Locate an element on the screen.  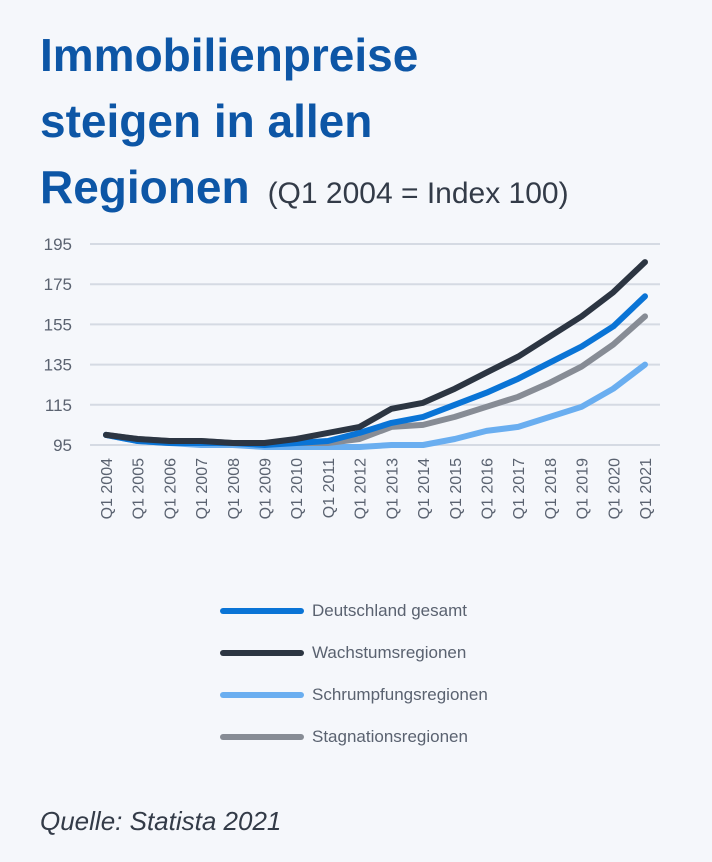
series-line-deutschland-gesamt is located at coordinates (375, 370).